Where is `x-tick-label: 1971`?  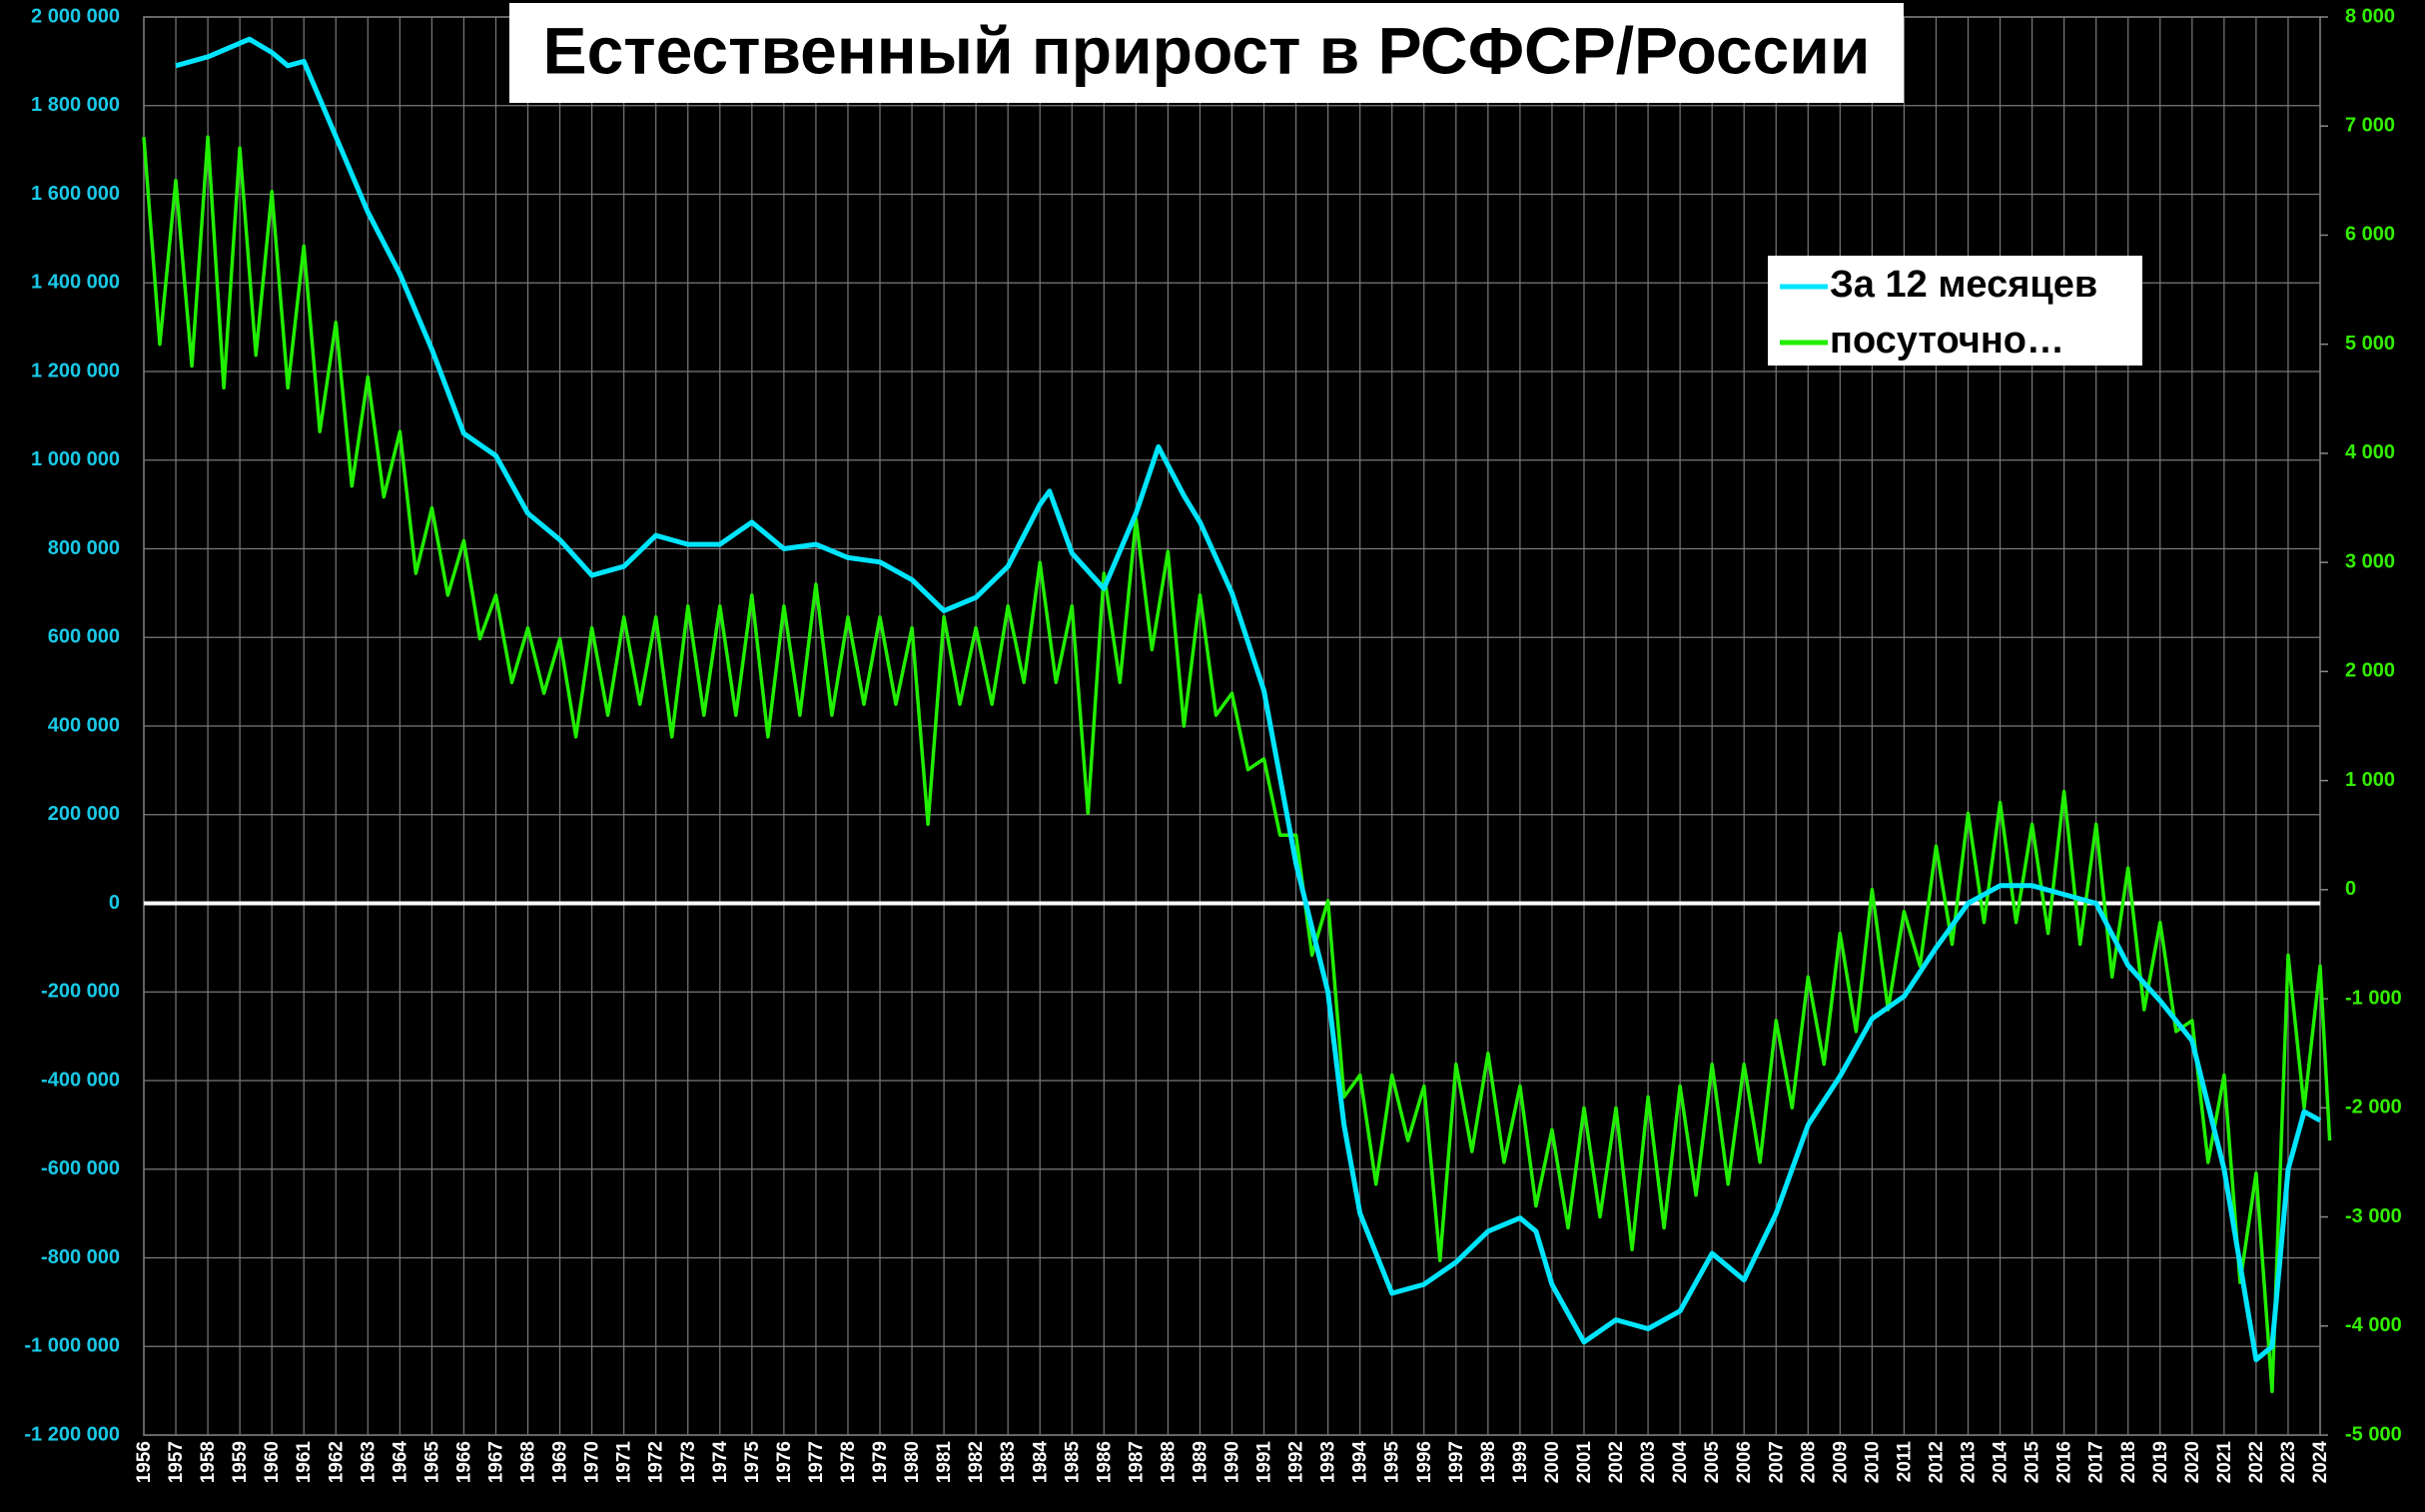
x-tick-label: 1971 is located at coordinates (624, 1462).